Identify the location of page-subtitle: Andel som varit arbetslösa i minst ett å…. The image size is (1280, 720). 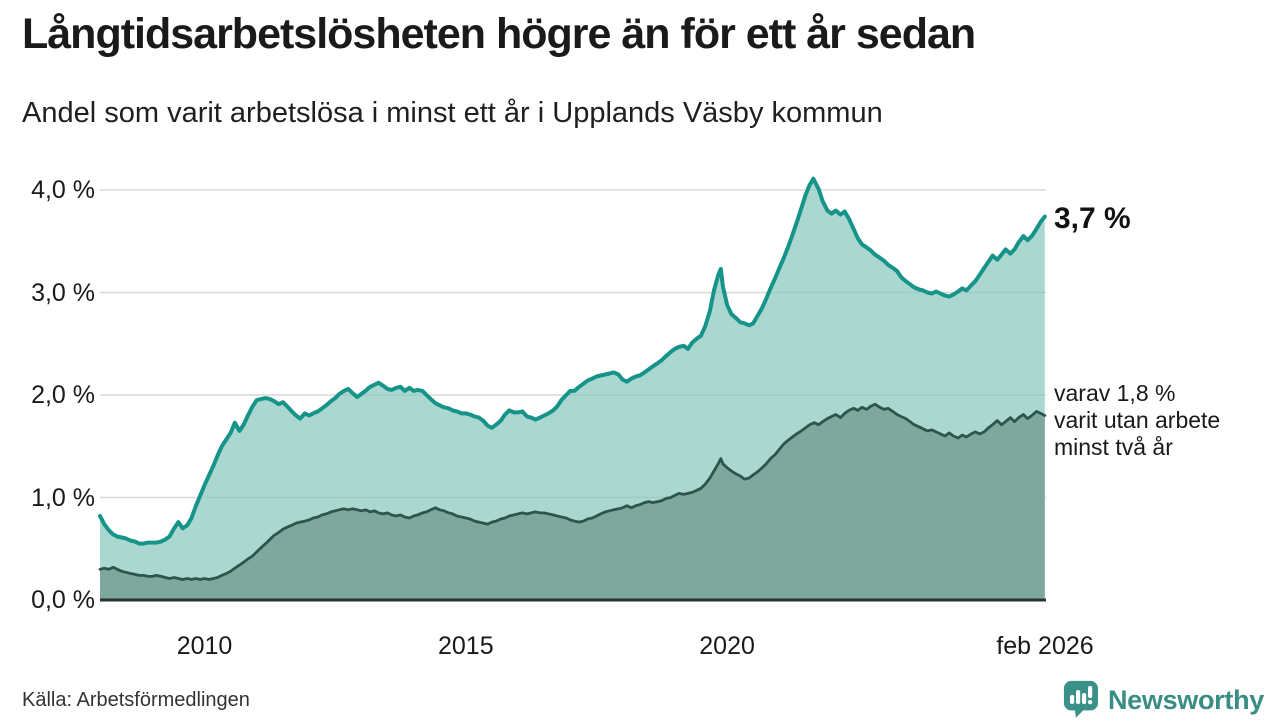
(452, 113).